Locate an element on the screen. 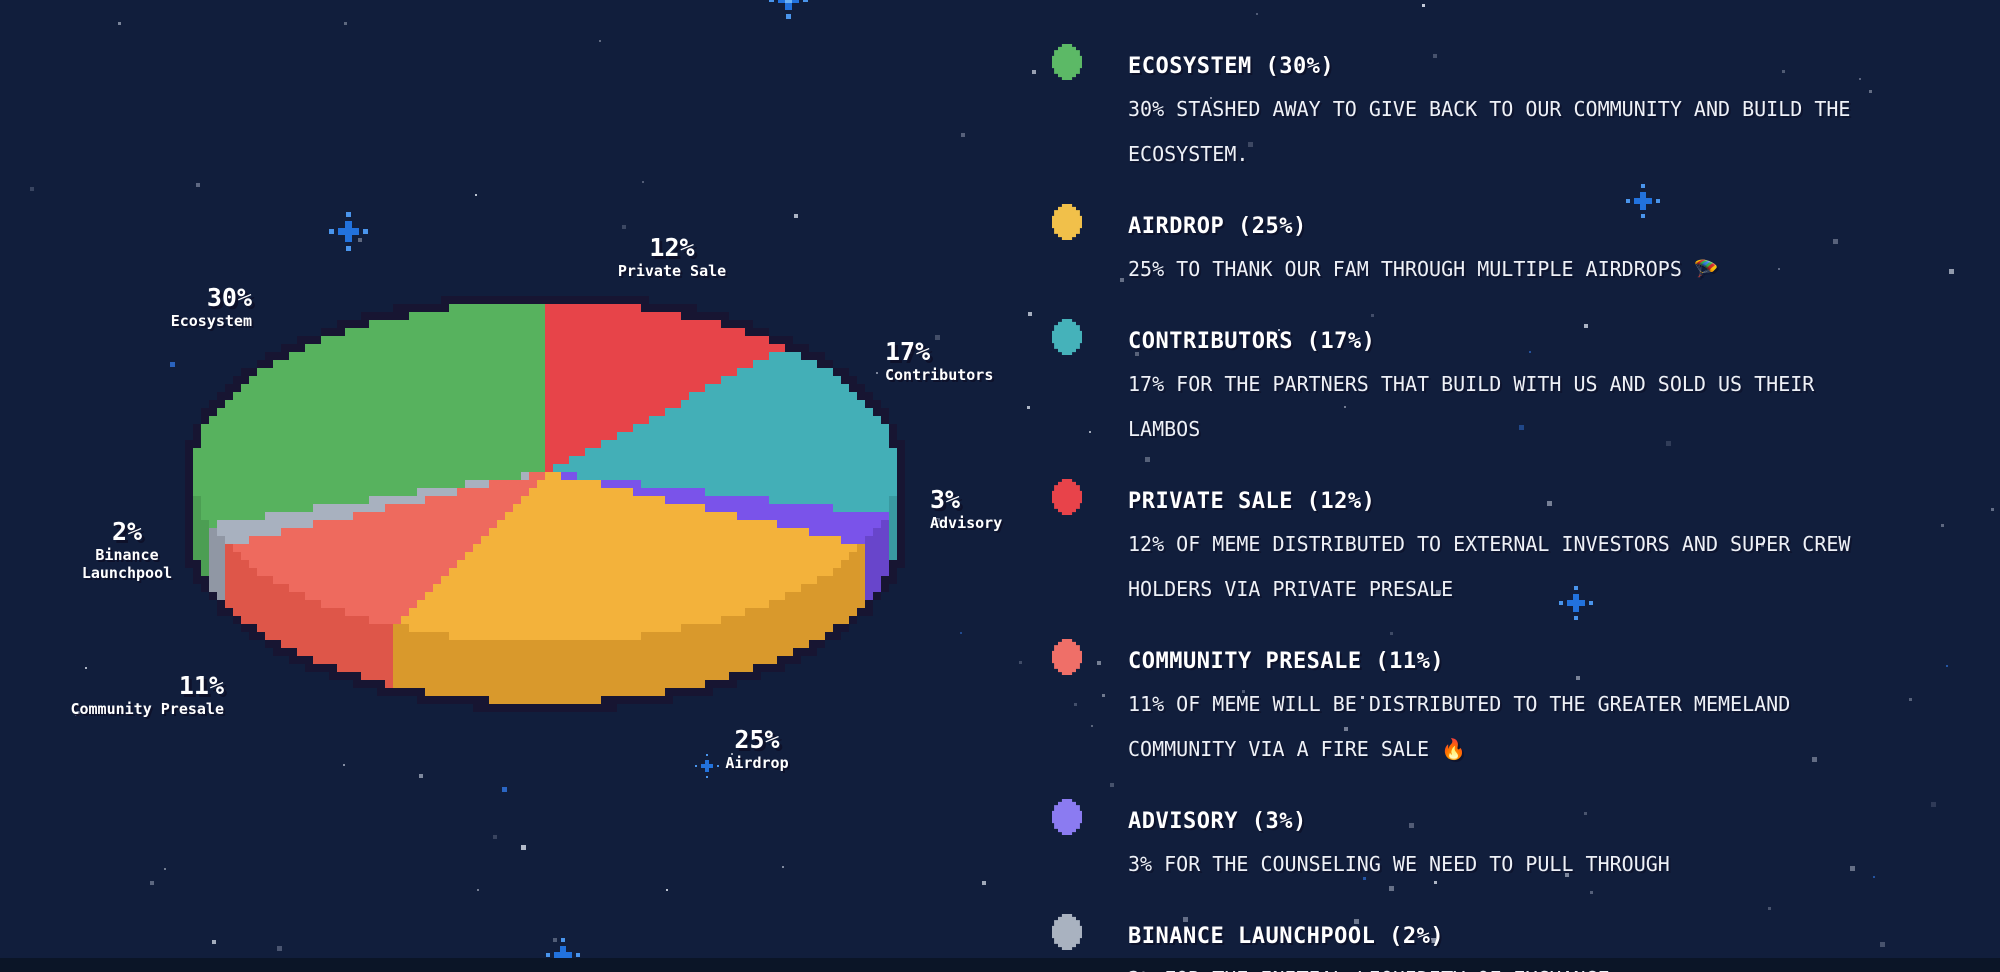 The image size is (2000, 972). pie-slice-label: 2% Binance Launchpool is located at coordinates (127, 550).